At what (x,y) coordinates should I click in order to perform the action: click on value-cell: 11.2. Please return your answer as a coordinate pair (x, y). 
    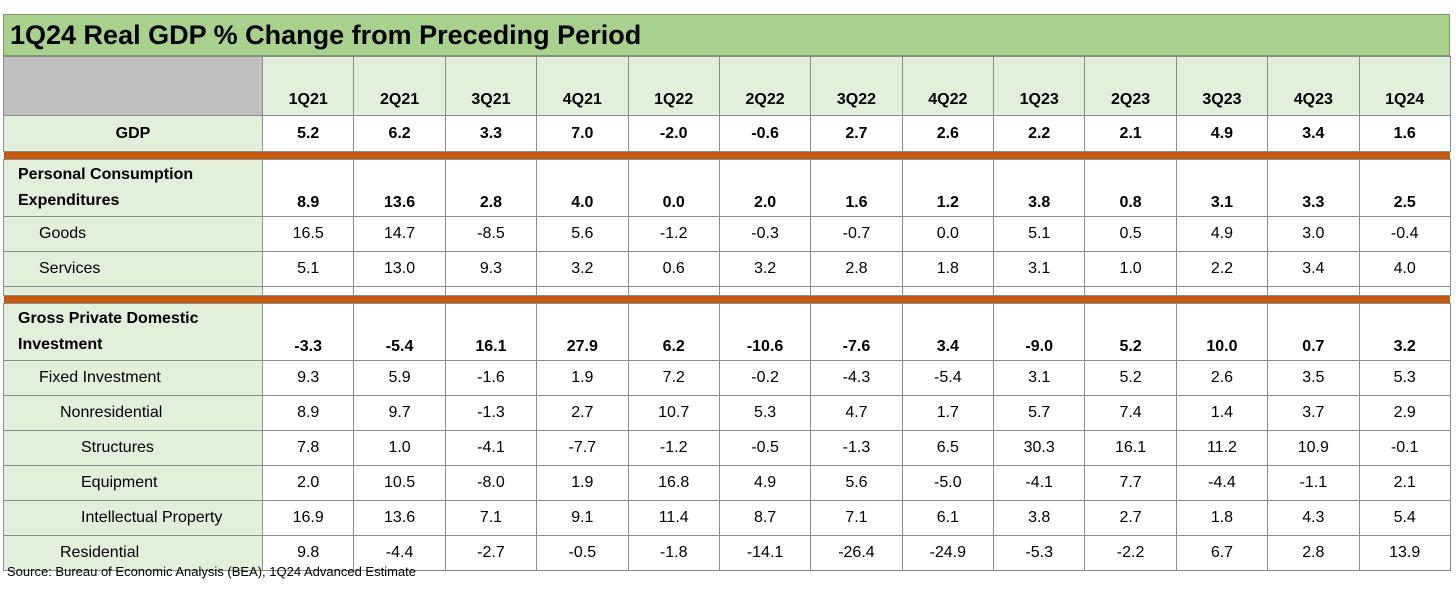
    Looking at the image, I should click on (1222, 448).